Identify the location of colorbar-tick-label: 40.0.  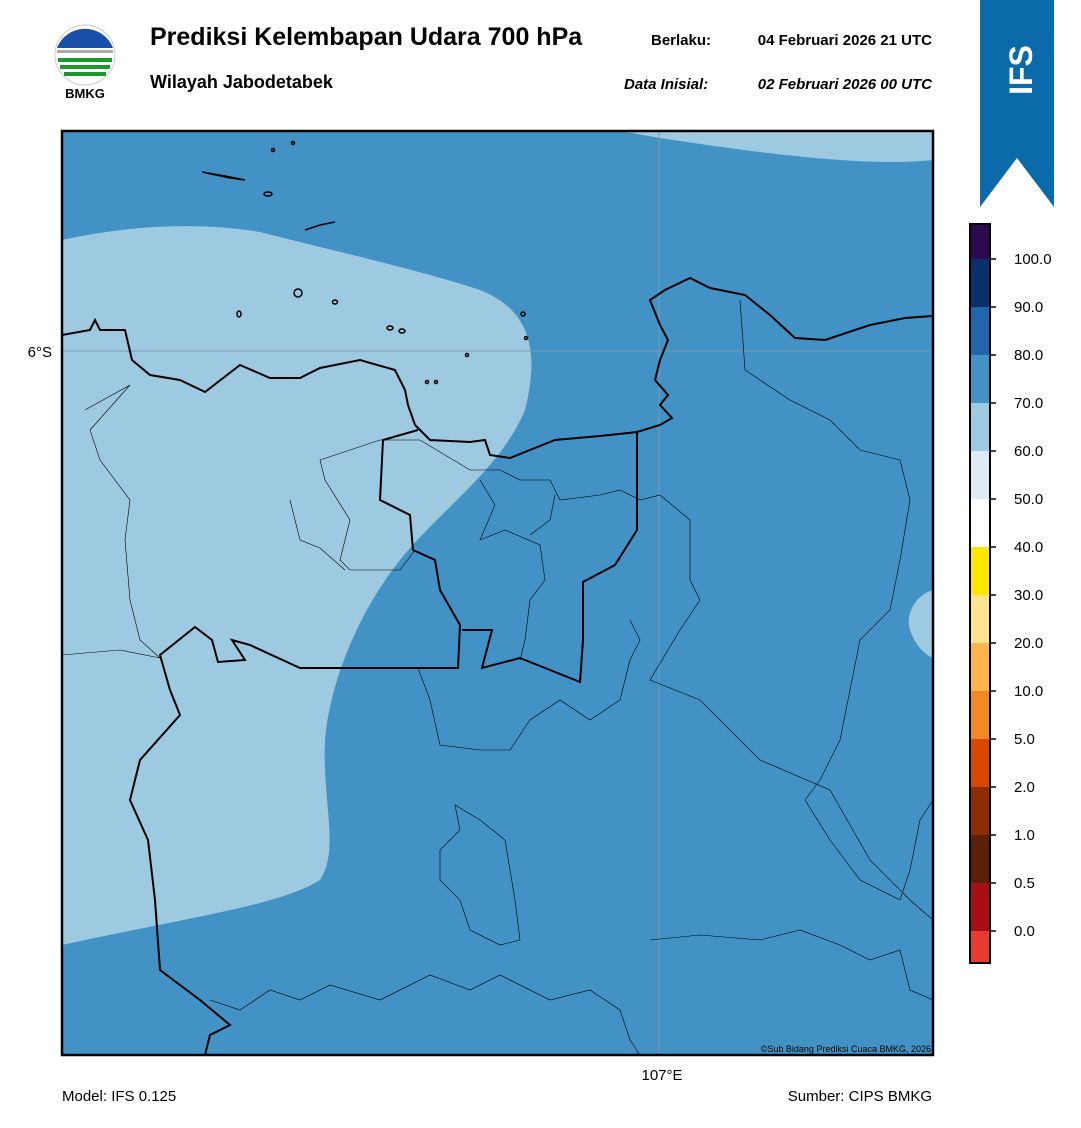
(1028, 547).